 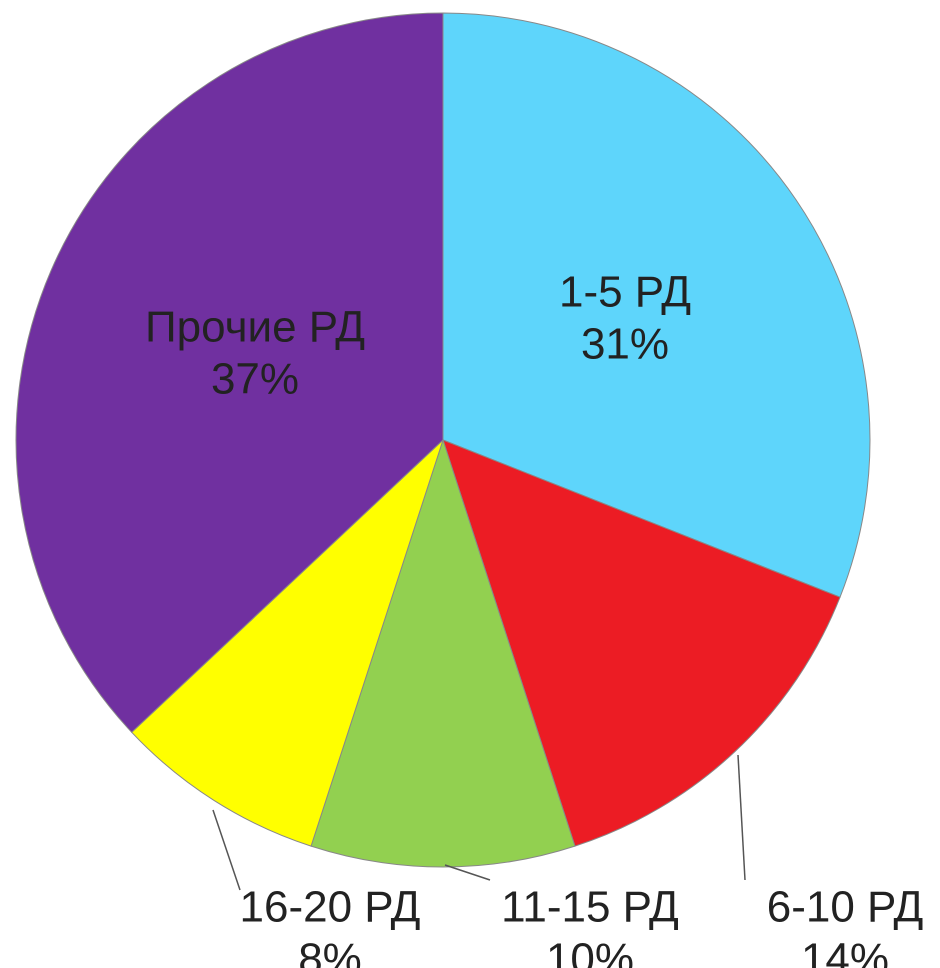 I want to click on slice-value-label: 31%, so click(x=625, y=344).